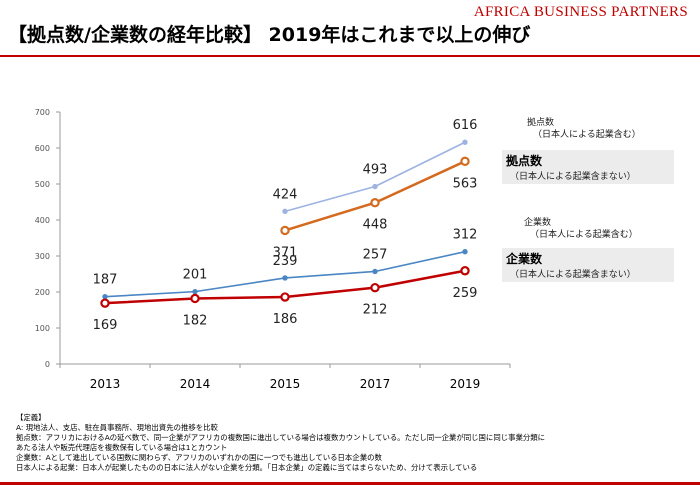 The width and height of the screenshot is (700, 485). Describe the element at coordinates (524, 160) in the screenshot. I see `legend-bases-excl-head: 拠点数` at that location.